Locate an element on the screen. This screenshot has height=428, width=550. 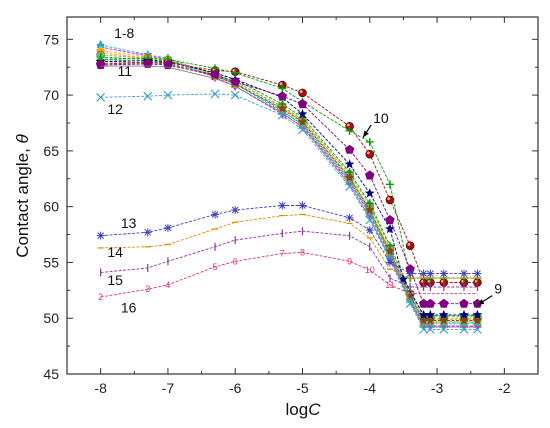
point-digit-label: 9 is located at coordinates (349, 261).